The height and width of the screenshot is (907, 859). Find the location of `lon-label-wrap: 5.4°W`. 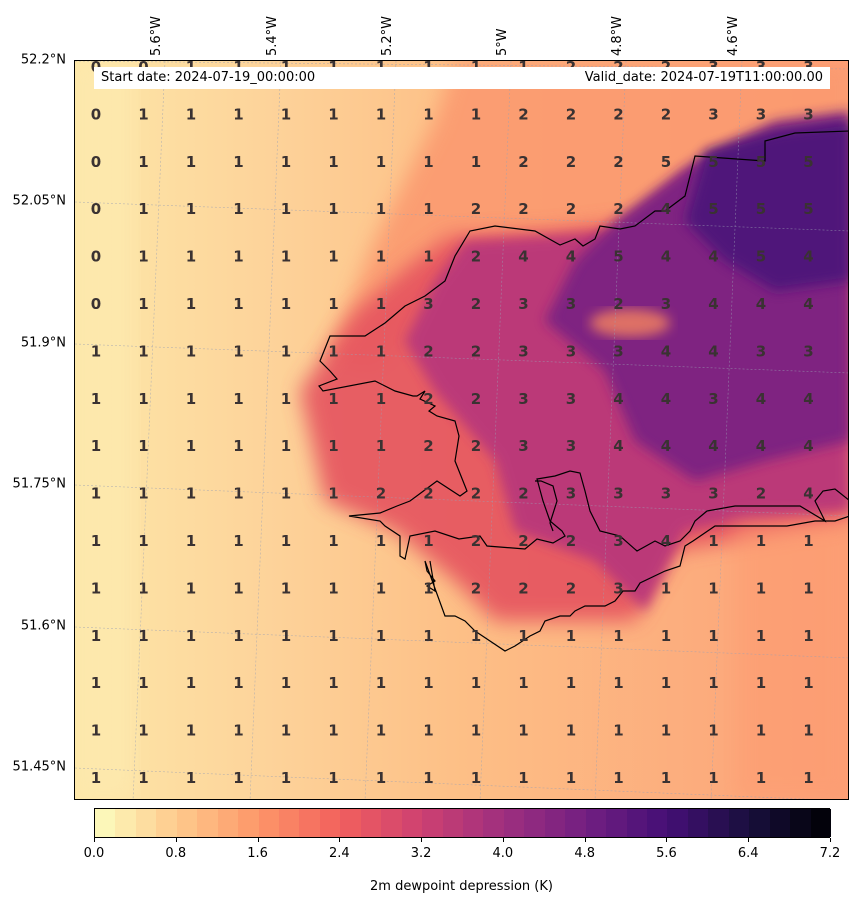

lon-label-wrap: 5.4°W is located at coordinates (277, 32).